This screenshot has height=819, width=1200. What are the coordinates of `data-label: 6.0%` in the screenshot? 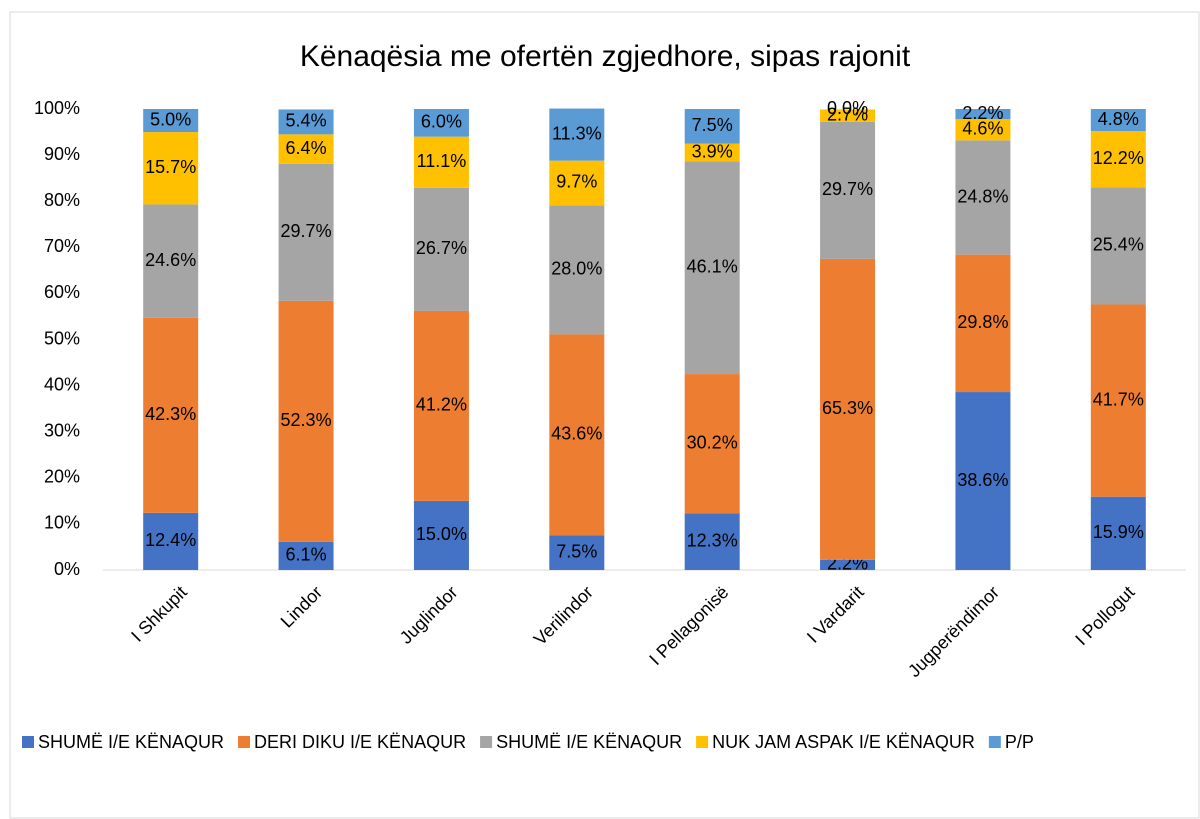 It's located at (441, 122).